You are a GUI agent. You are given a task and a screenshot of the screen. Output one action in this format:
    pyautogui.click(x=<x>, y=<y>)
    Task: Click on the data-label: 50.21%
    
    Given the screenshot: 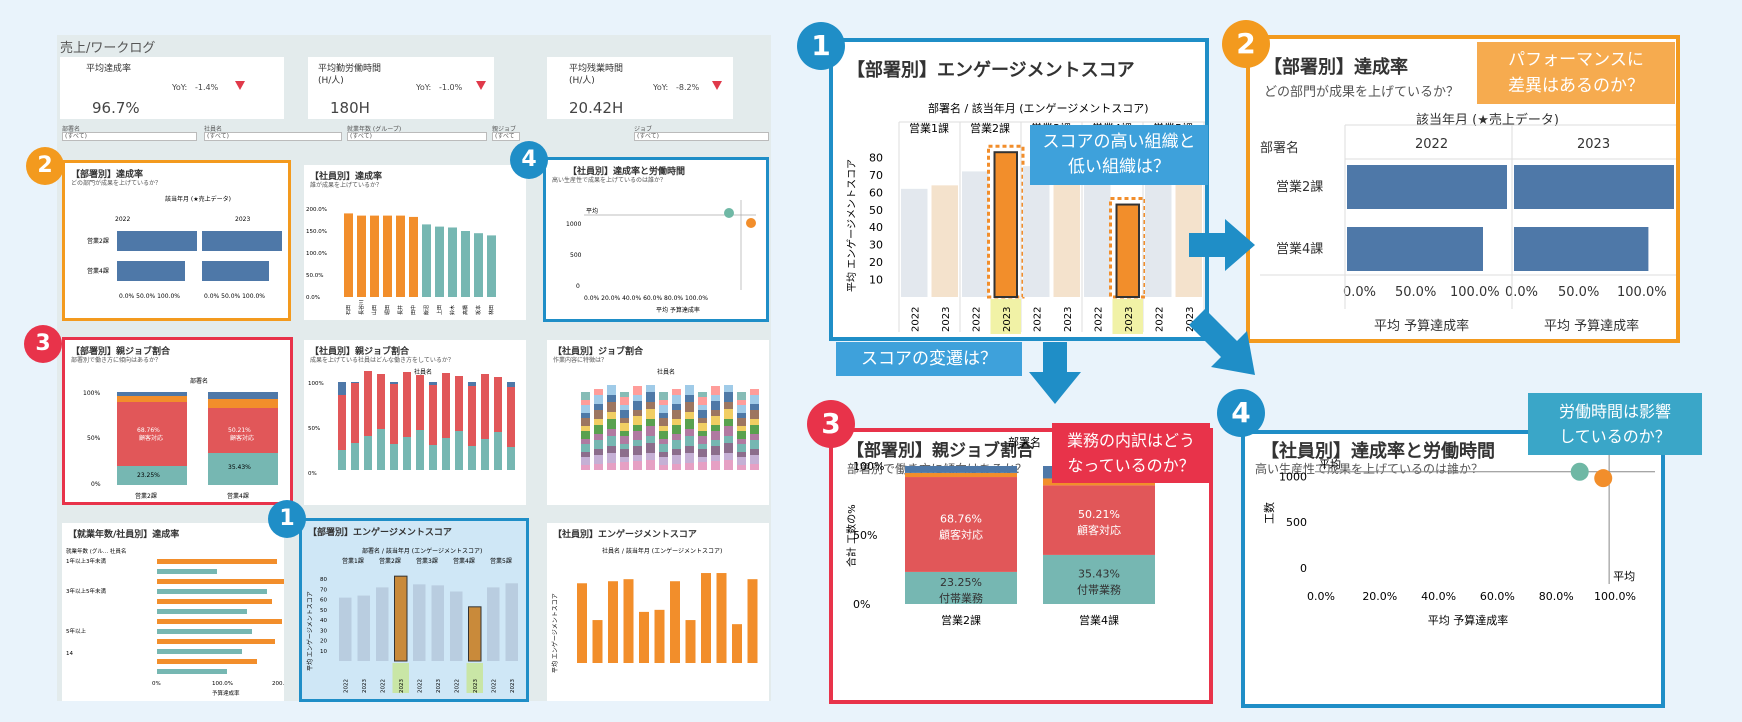 What is the action you would take?
    pyautogui.click(x=239, y=430)
    